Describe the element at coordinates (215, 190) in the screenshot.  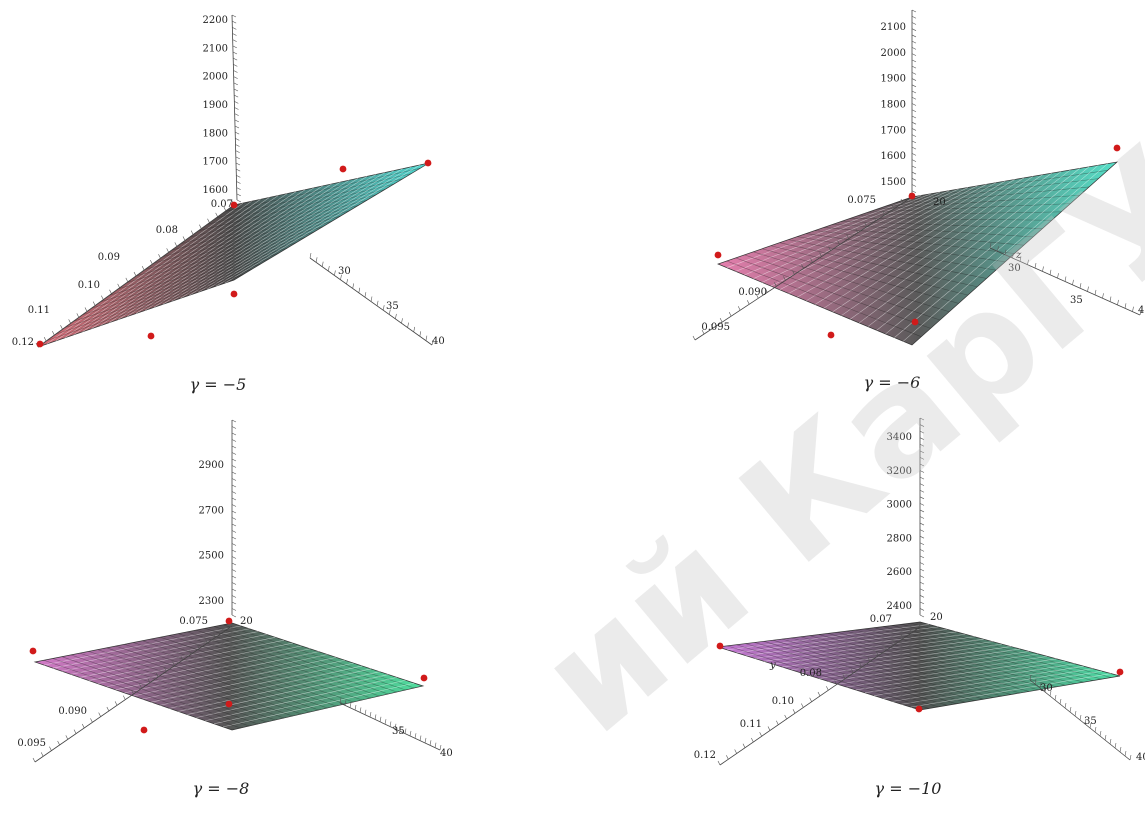
I see `z-tick-label: 1600` at that location.